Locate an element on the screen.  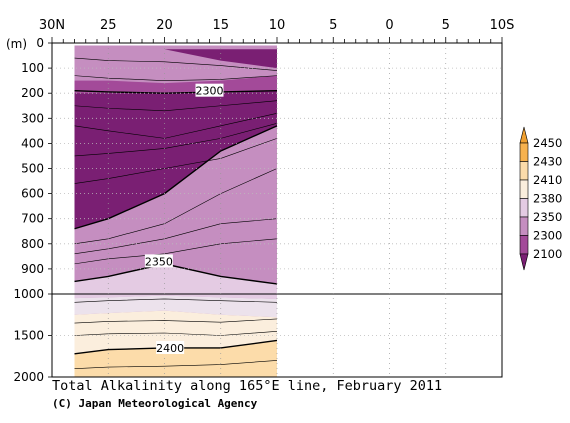
contour-label: 2400 is located at coordinates (170, 348).